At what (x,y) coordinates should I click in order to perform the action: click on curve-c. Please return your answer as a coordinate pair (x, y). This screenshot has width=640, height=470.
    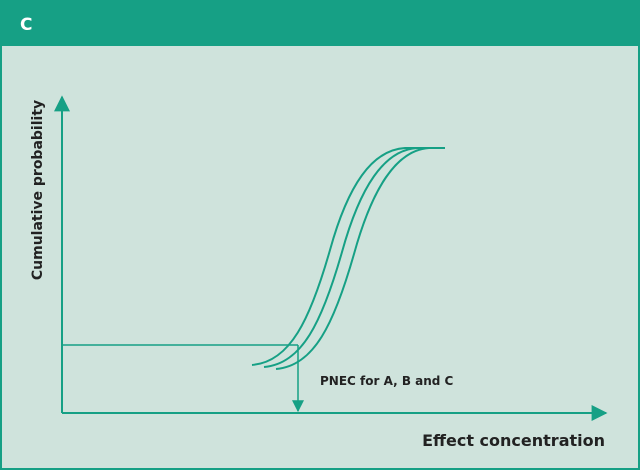
    Looking at the image, I should click on (360, 258).